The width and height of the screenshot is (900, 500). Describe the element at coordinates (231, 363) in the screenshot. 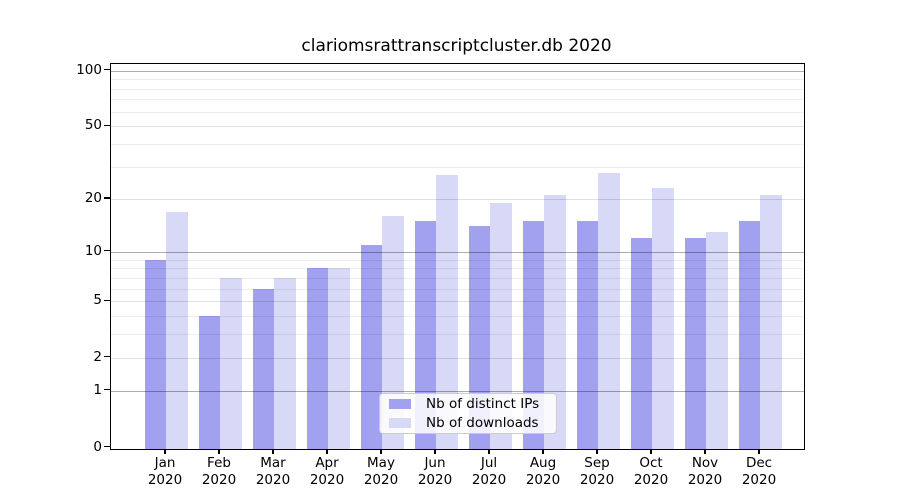

I see `bar-downloads-feb` at that location.